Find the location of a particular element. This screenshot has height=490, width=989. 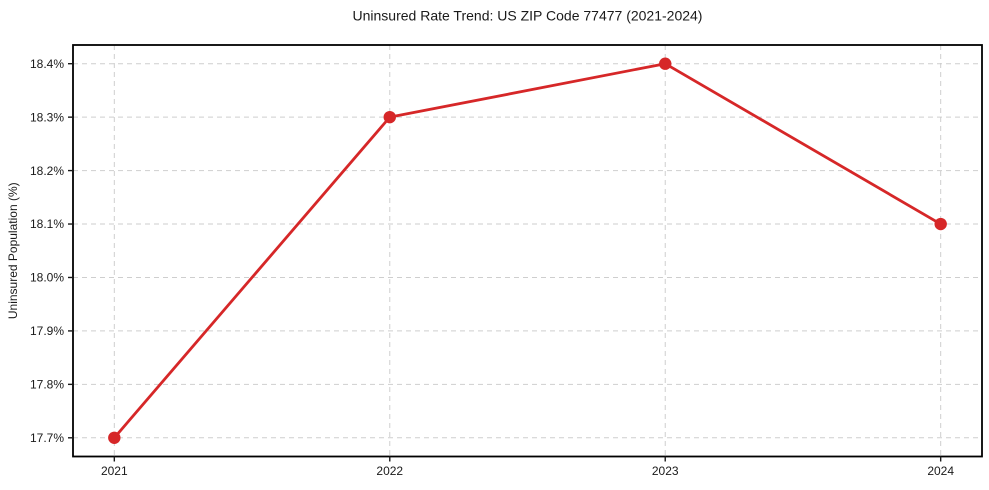

x-tick-label: 2022 is located at coordinates (389, 471).